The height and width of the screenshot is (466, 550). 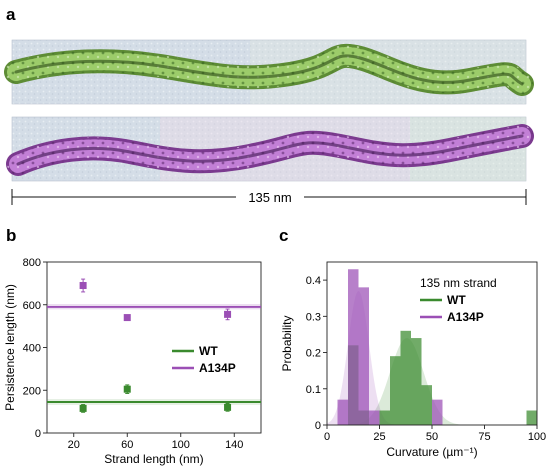 I want to click on x-tick-label: 50, so click(x=432, y=437).